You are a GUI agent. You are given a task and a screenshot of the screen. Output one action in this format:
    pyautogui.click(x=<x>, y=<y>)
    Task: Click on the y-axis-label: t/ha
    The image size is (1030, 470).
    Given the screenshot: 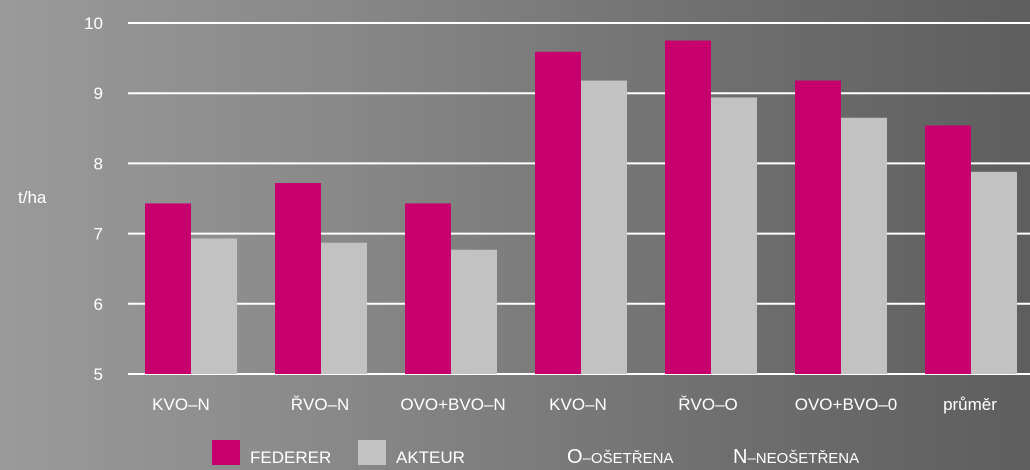 What is the action you would take?
    pyautogui.click(x=32, y=197)
    